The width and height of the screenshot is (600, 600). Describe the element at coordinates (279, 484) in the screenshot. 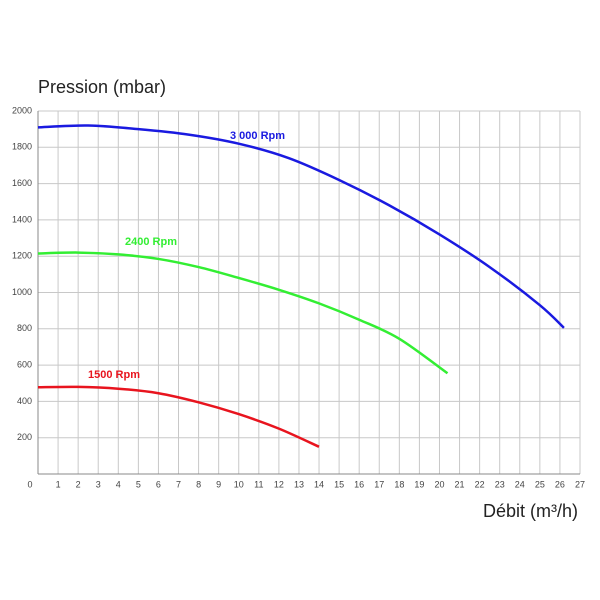

I see `x-tick-label: 12` at that location.